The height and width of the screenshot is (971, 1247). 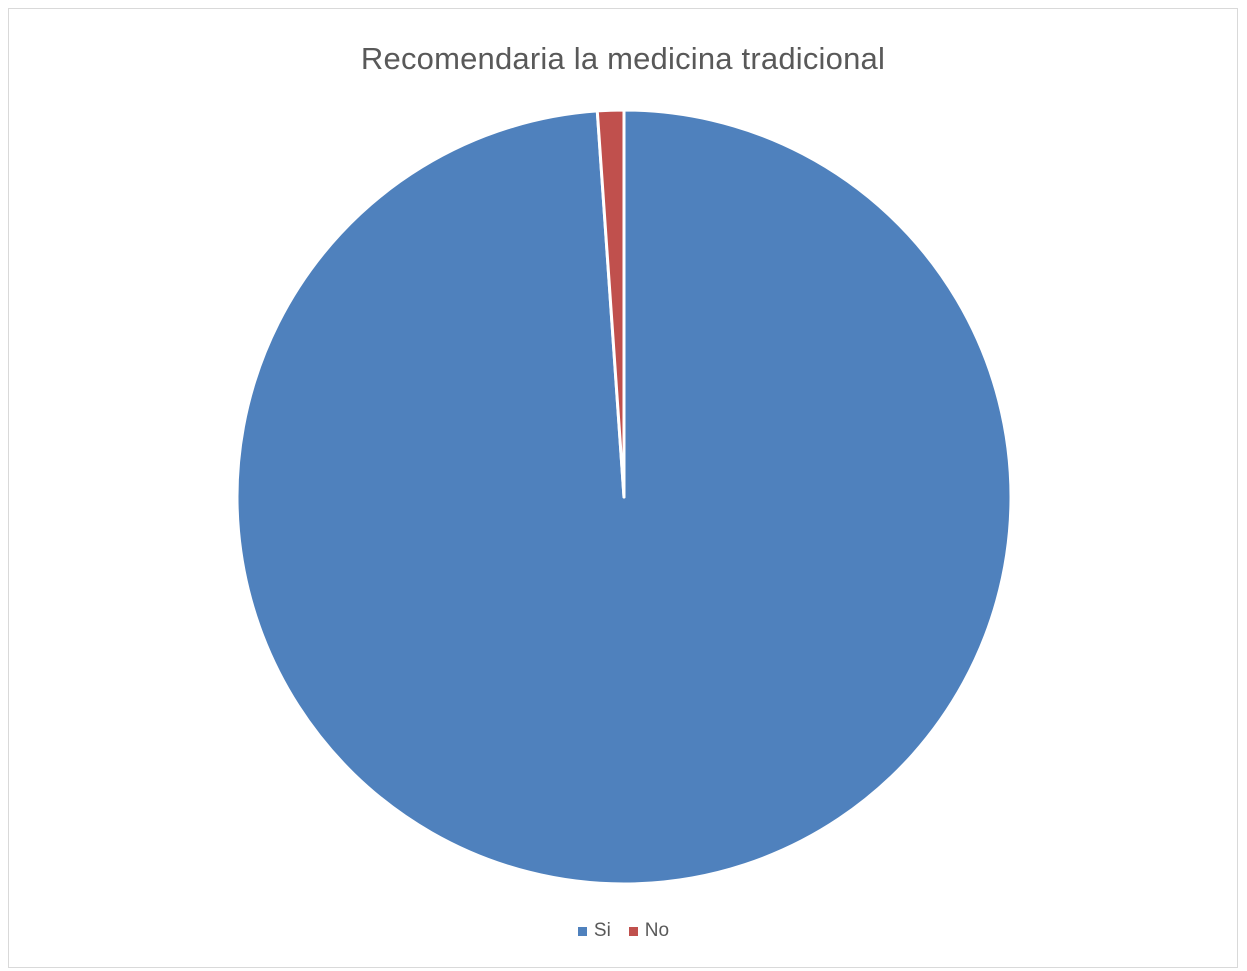 I want to click on legend-swatch-no, so click(x=633, y=931).